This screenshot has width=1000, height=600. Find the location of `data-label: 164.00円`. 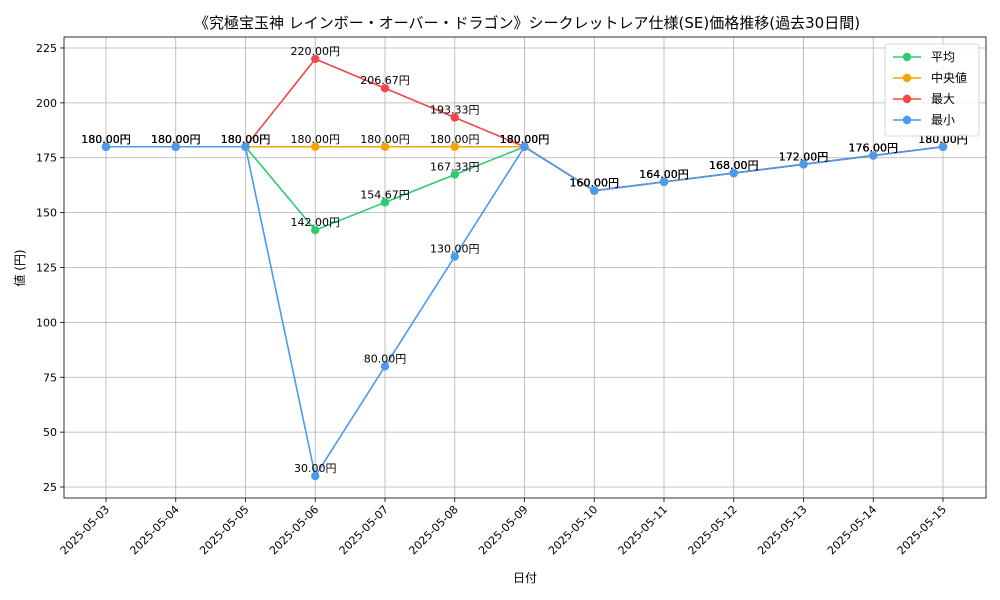

data-label: 164.00円 is located at coordinates (664, 174).